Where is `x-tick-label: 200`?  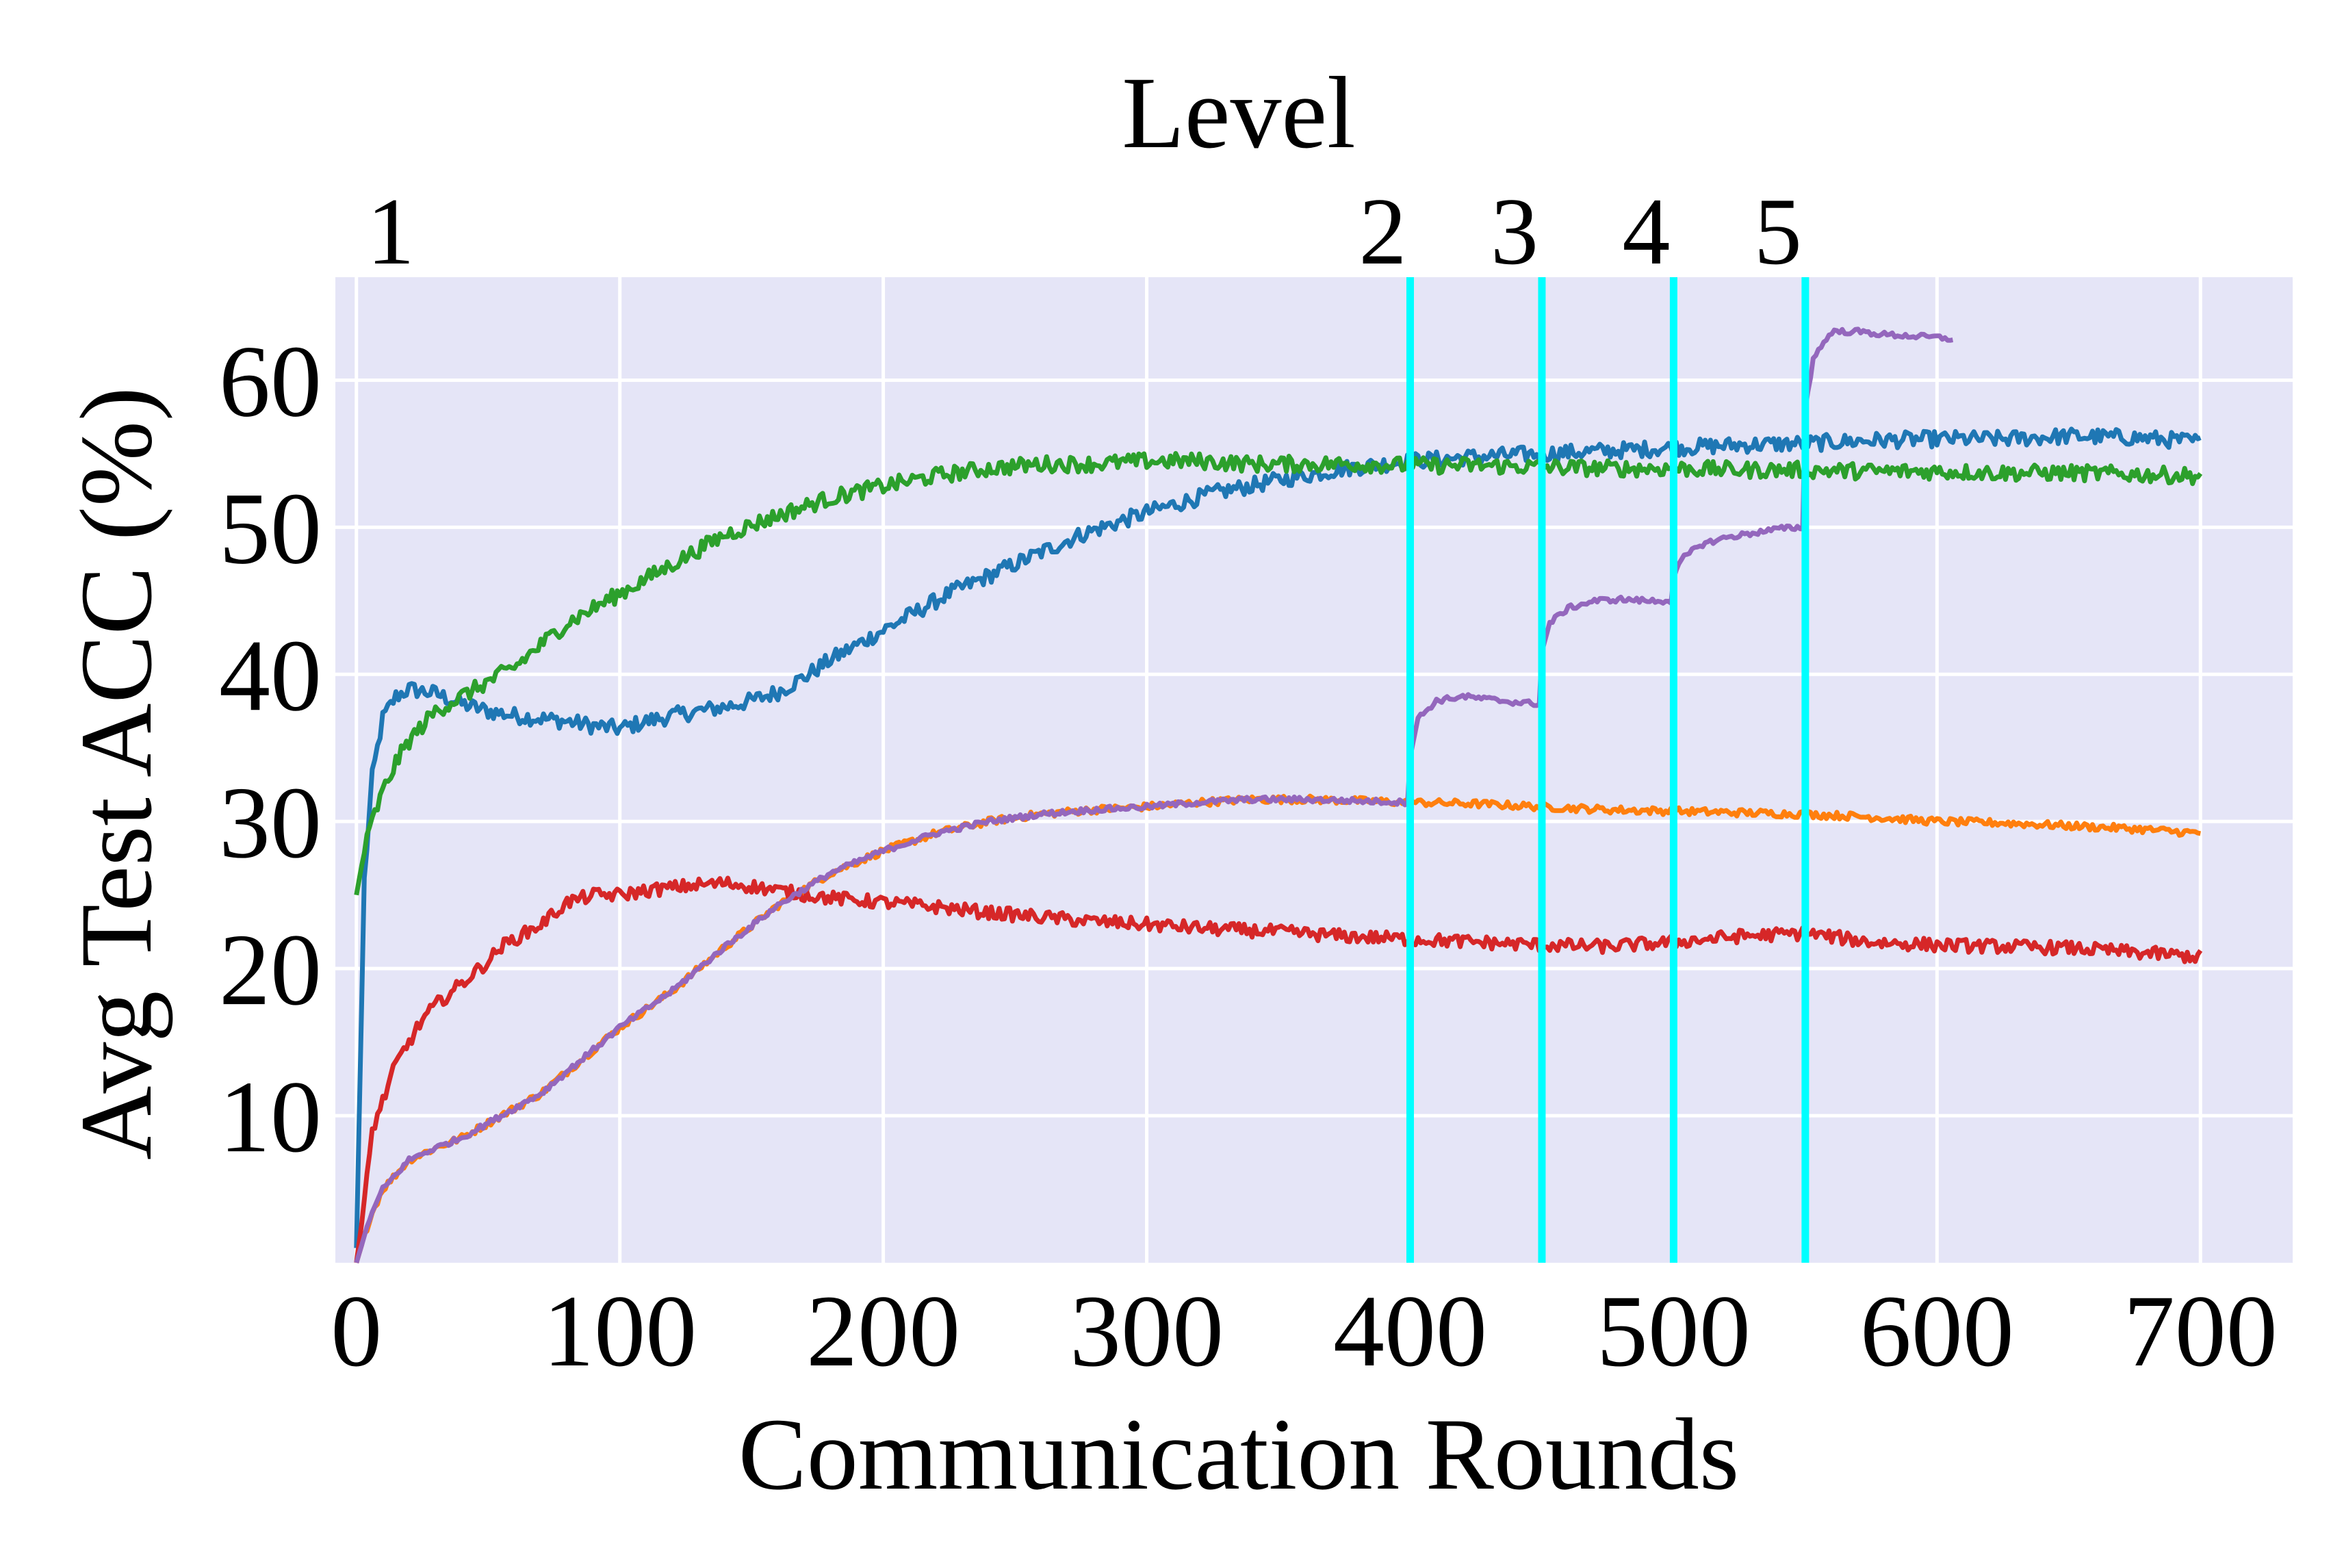
x-tick-label: 200 is located at coordinates (883, 1331).